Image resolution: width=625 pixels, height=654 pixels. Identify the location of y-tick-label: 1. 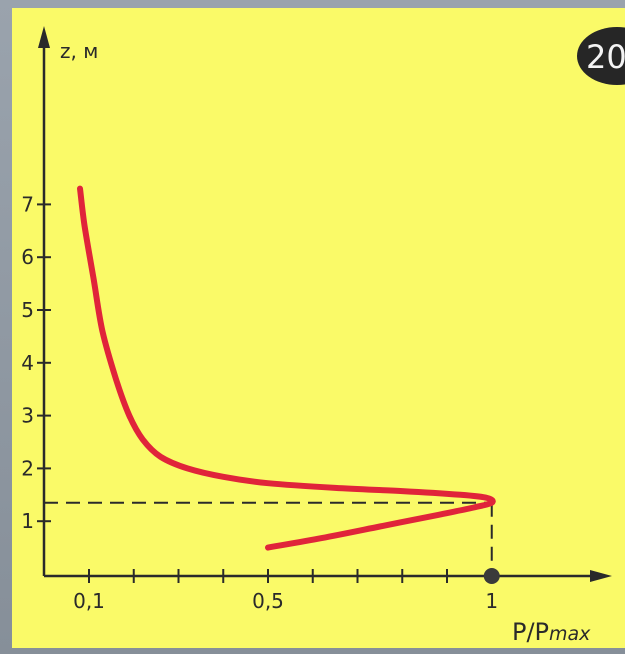
(27, 521).